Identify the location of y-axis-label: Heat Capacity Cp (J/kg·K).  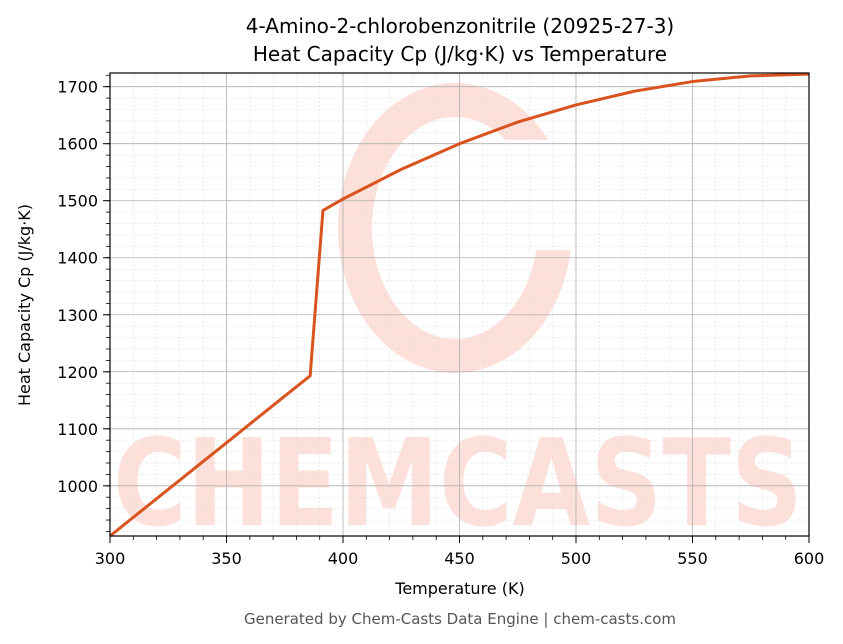
(24, 305).